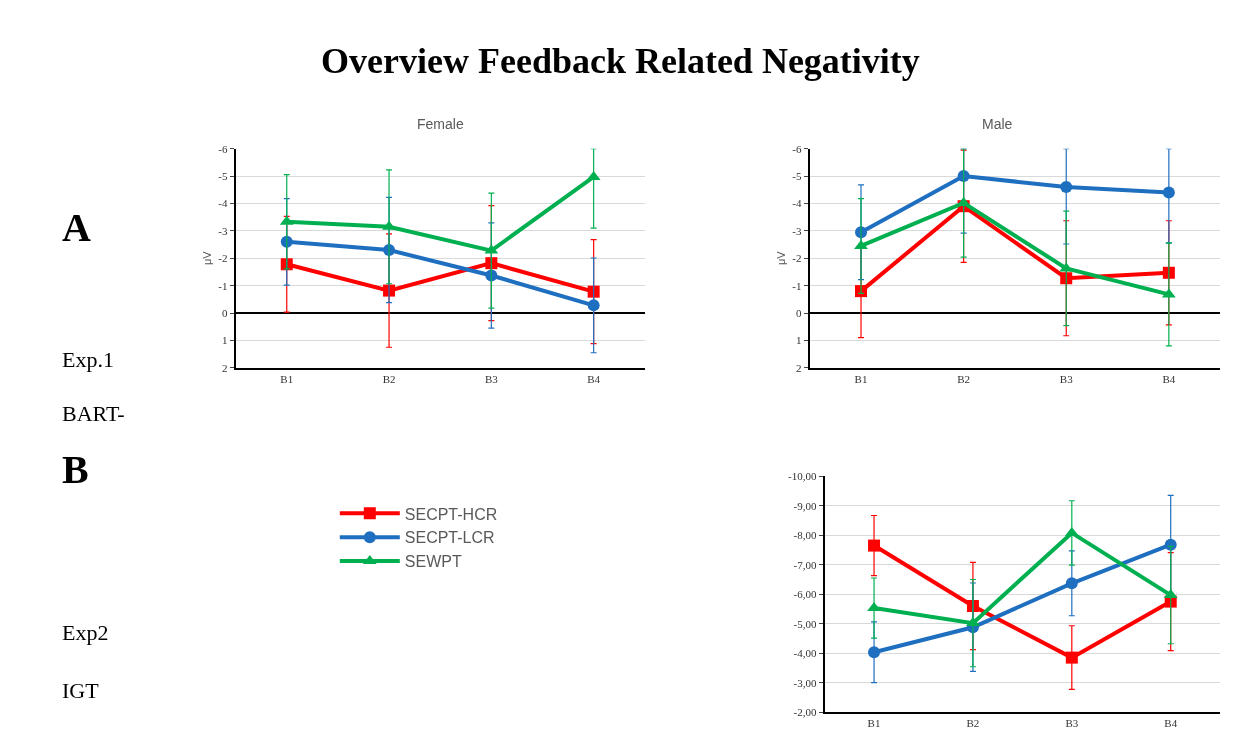  I want to click on text: BART-, so click(93, 413).